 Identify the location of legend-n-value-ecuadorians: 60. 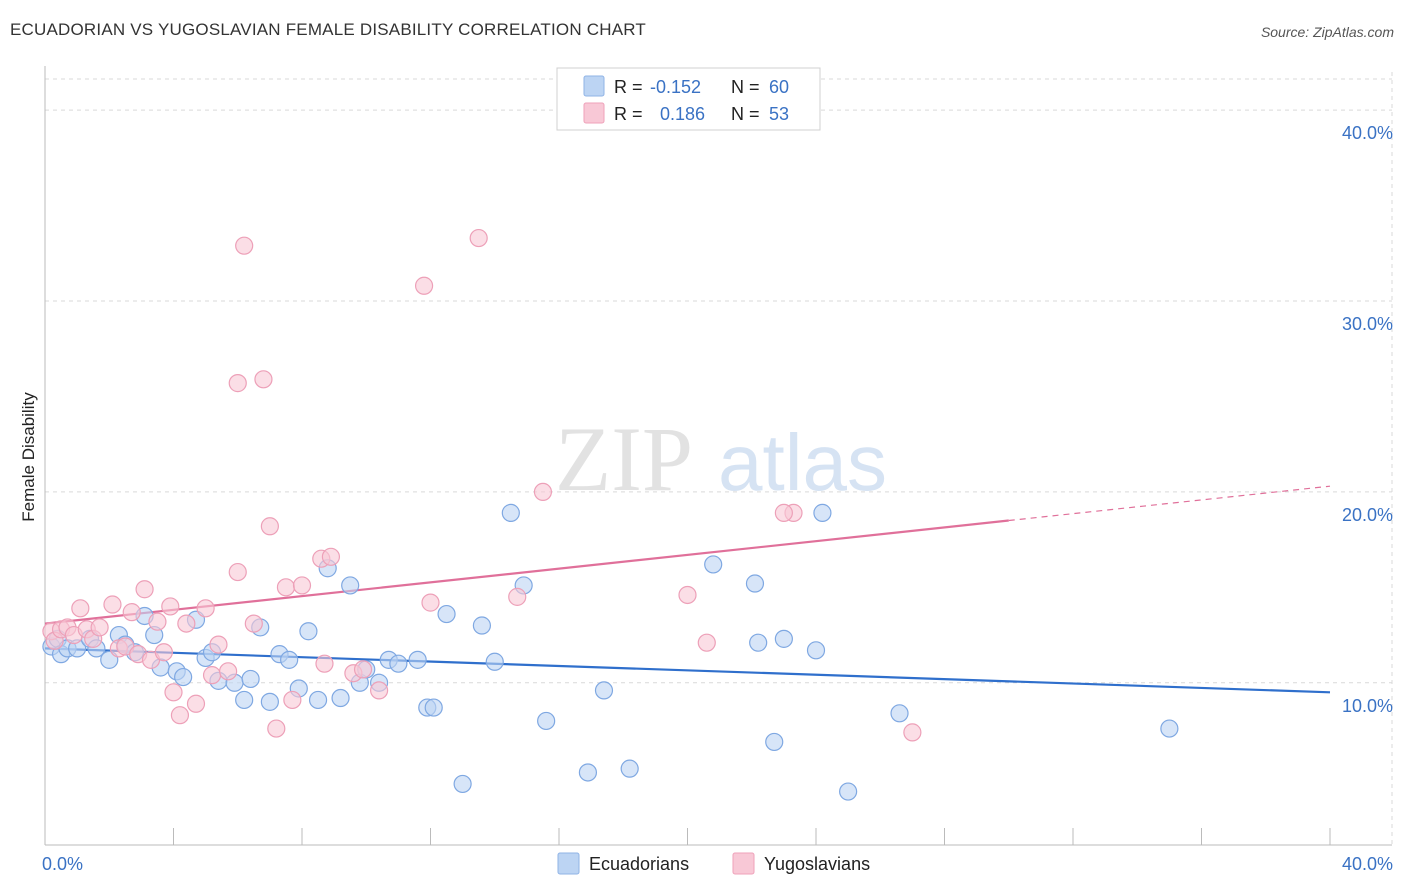
(779, 87).